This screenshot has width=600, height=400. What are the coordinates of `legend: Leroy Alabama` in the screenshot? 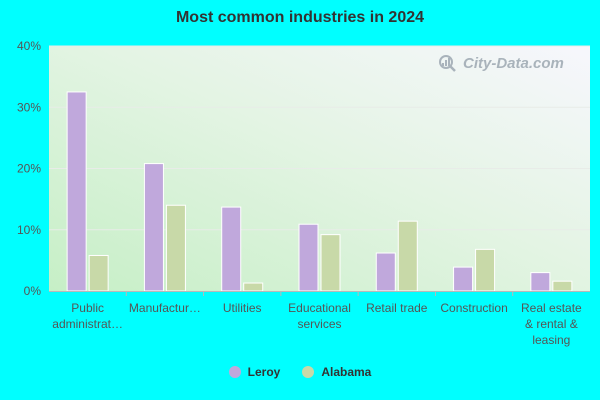 It's located at (300, 372).